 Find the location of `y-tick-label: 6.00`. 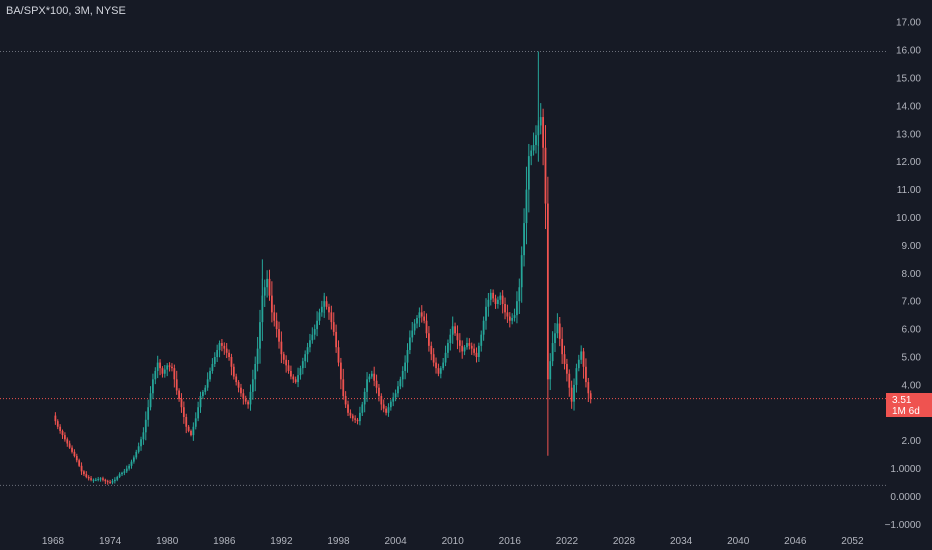

y-tick-label: 6.00 is located at coordinates (912, 330).